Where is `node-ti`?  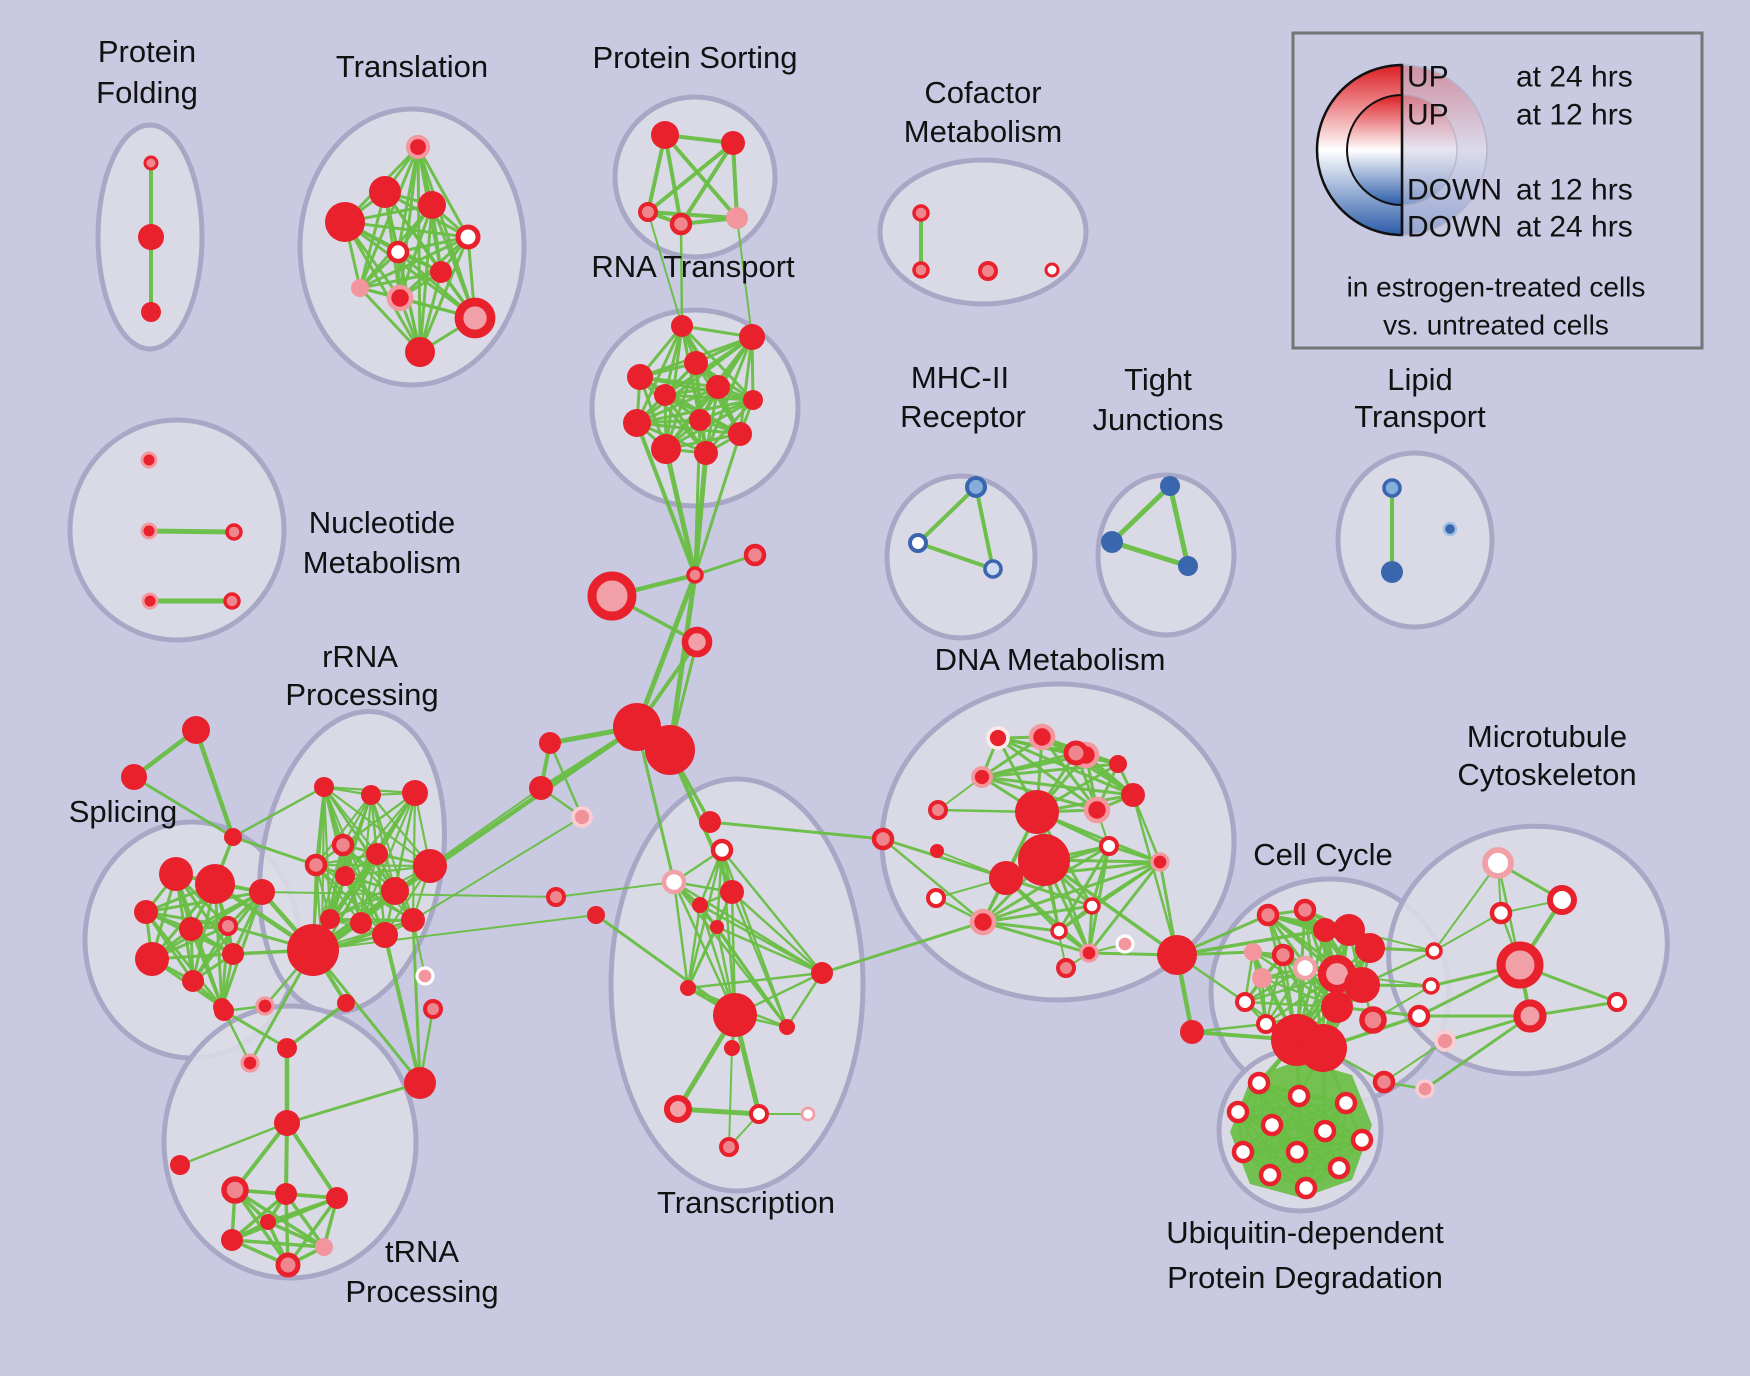 node-ti is located at coordinates (180, 1165).